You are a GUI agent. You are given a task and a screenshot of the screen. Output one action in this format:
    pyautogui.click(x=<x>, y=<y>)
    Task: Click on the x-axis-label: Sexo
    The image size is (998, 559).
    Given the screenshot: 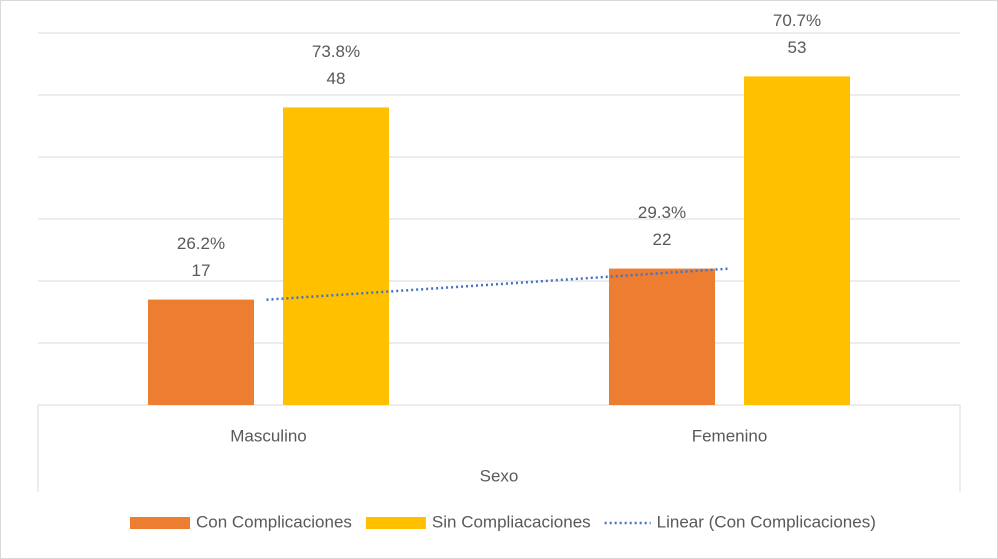 What is the action you would take?
    pyautogui.click(x=499, y=475)
    